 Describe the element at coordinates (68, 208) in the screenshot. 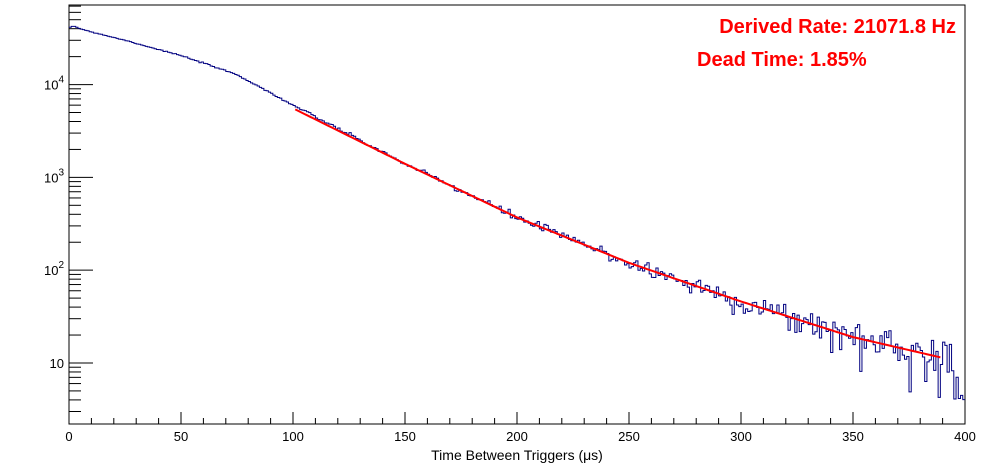

I see `y-axis-ticks: 10 10² 10³ 10⁴` at that location.